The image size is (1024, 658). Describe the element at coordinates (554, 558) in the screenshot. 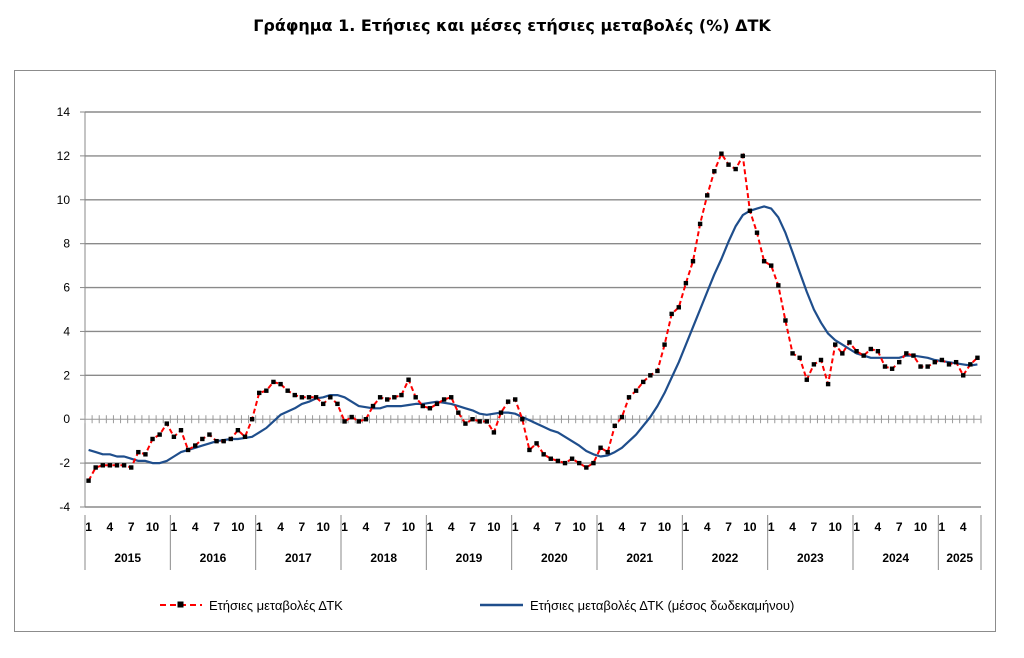

I see `x-year-label: 2020` at that location.